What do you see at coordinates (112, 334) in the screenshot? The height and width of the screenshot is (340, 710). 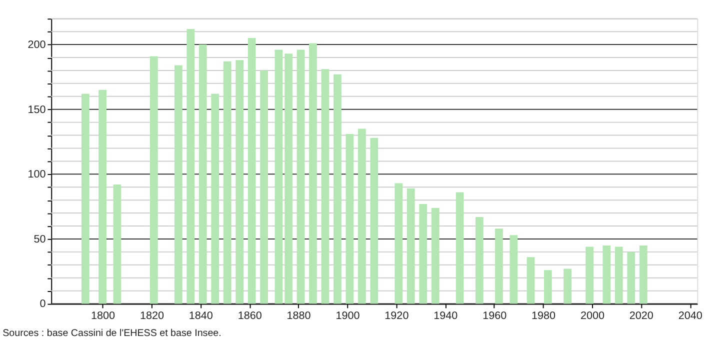 I see `source-note: Sources : base Cassini de l'EHESS et base Insee.` at bounding box center [112, 334].